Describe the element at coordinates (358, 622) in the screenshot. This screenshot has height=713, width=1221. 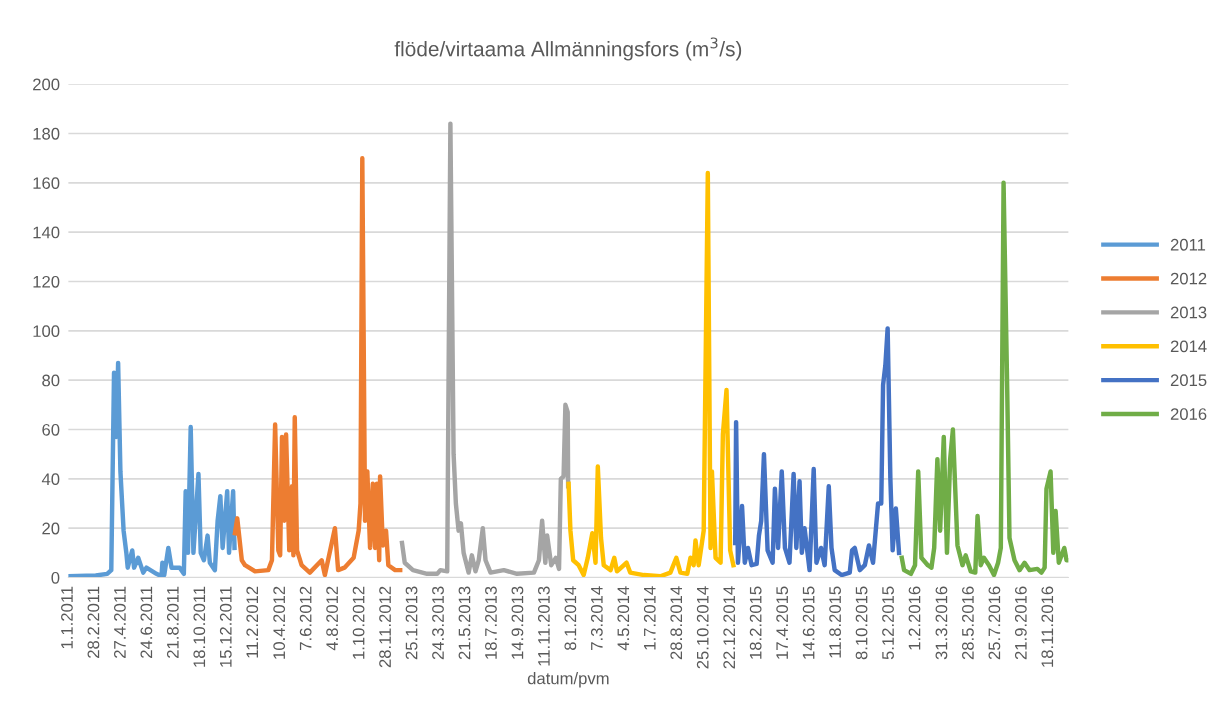
I see `x-tick-label: 1.10.2012` at that location.